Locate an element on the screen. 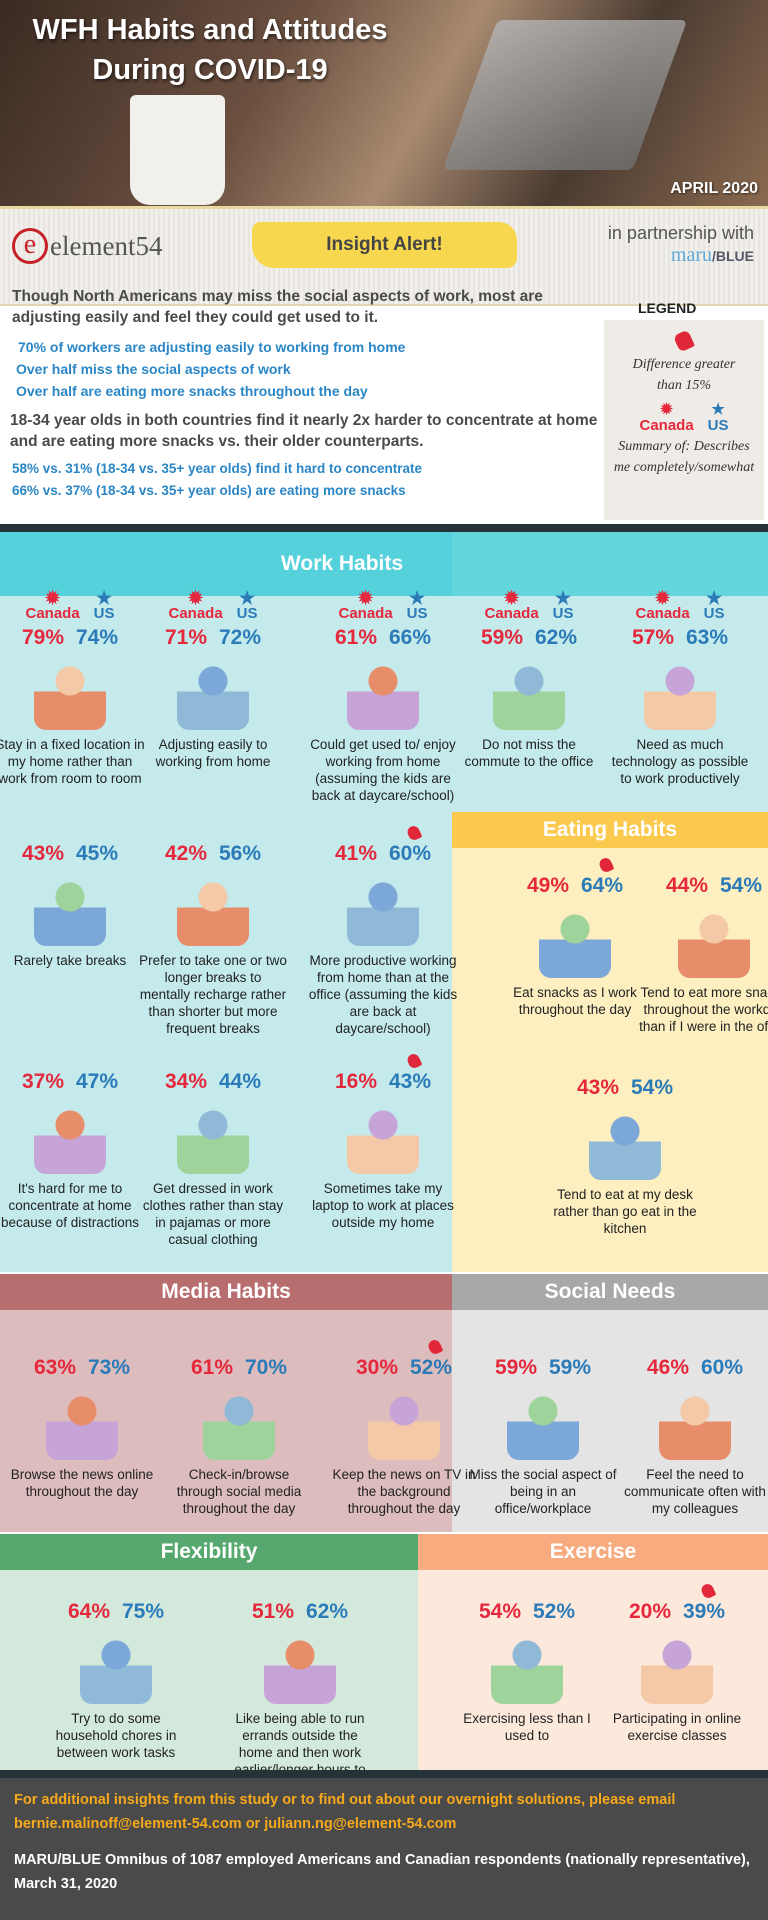  card-description: Rarely take breaks is located at coordinates (70, 960).